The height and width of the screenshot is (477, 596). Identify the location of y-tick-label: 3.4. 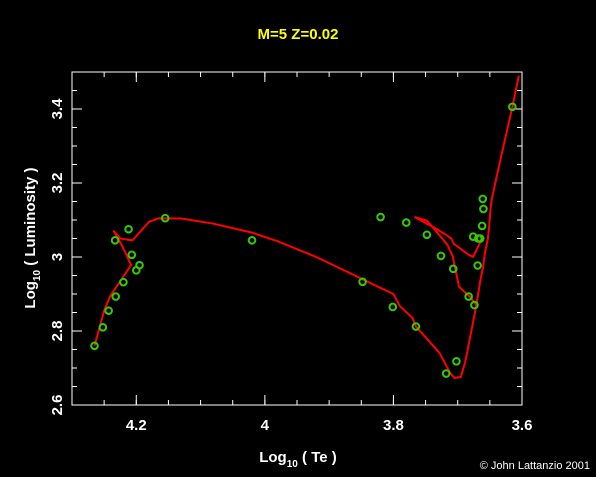
(57, 109).